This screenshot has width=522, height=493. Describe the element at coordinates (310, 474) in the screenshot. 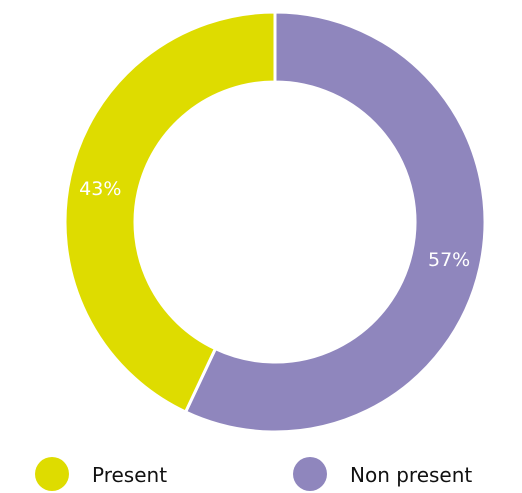

I see `legend-swatch-non-present` at that location.